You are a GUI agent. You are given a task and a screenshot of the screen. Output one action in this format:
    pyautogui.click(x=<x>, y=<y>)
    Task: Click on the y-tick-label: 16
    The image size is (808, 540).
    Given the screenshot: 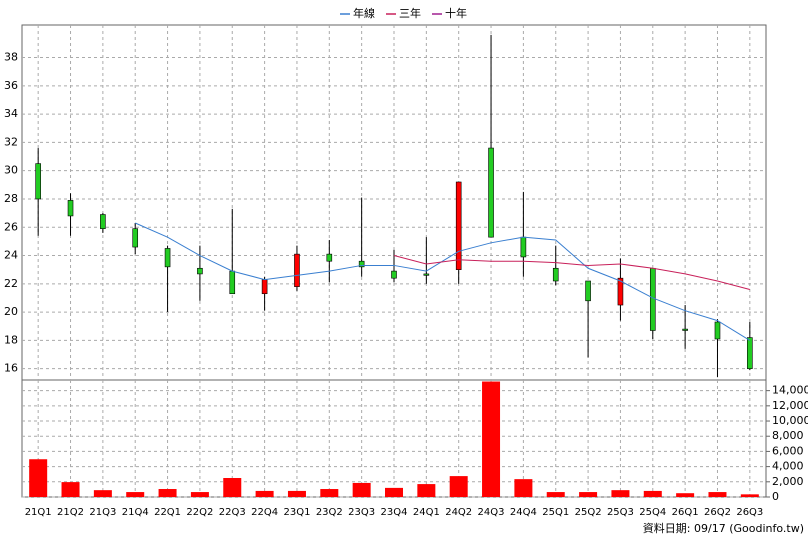 What is the action you would take?
    pyautogui.click(x=11, y=368)
    